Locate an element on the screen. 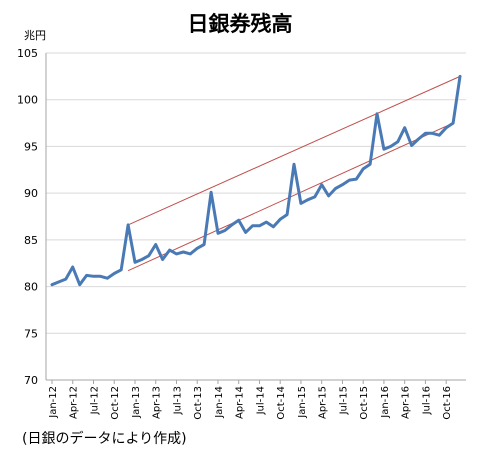  y-tick-label: 70 is located at coordinates (31, 380).